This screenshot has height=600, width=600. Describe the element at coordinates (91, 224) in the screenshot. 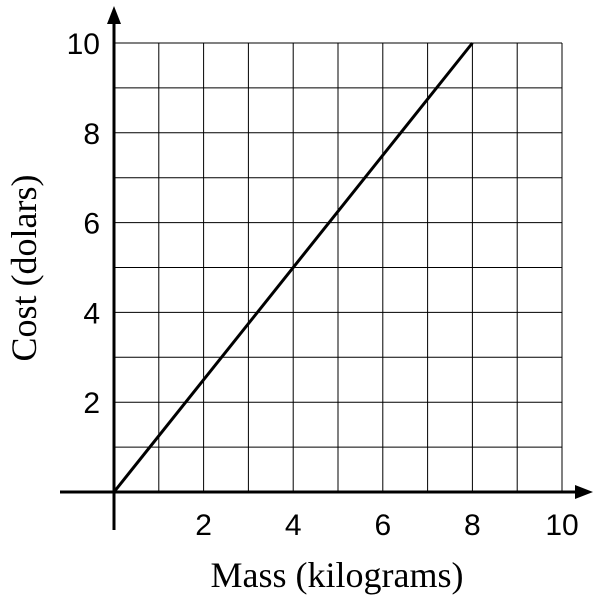

I see `y-tick-label: 6` at that location.